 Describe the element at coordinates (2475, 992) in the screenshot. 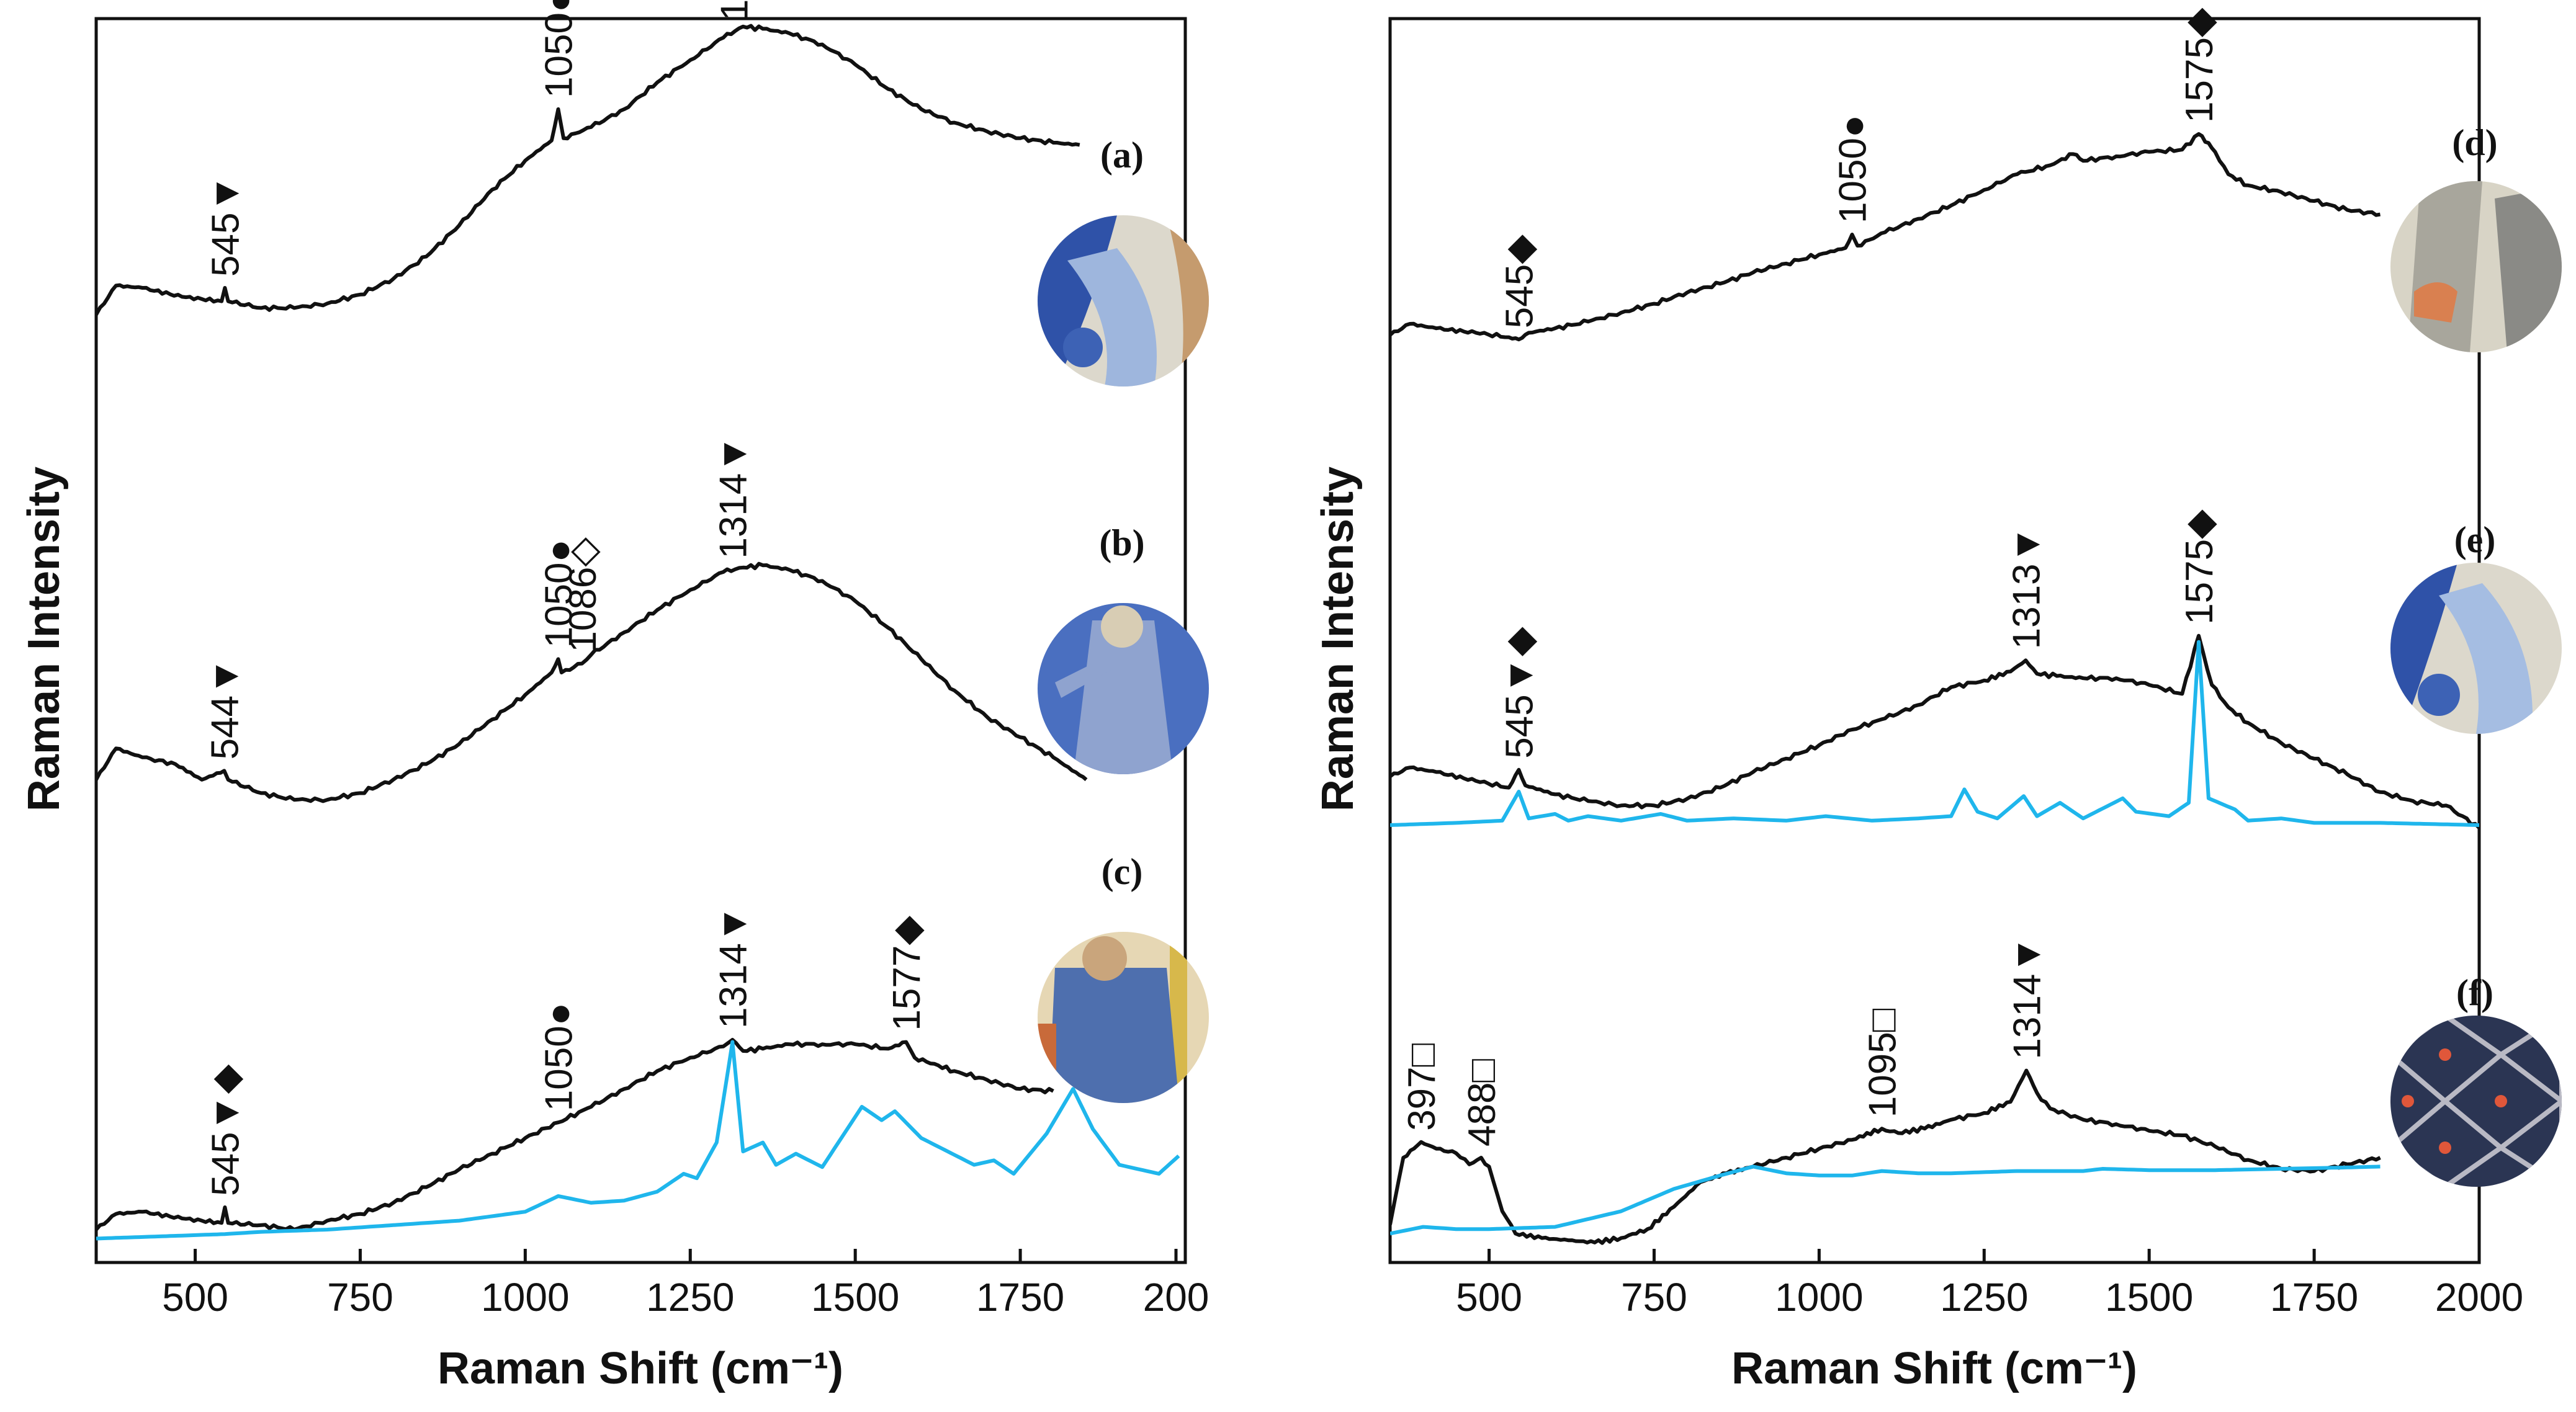

I see `panel-label-f: (f)` at that location.